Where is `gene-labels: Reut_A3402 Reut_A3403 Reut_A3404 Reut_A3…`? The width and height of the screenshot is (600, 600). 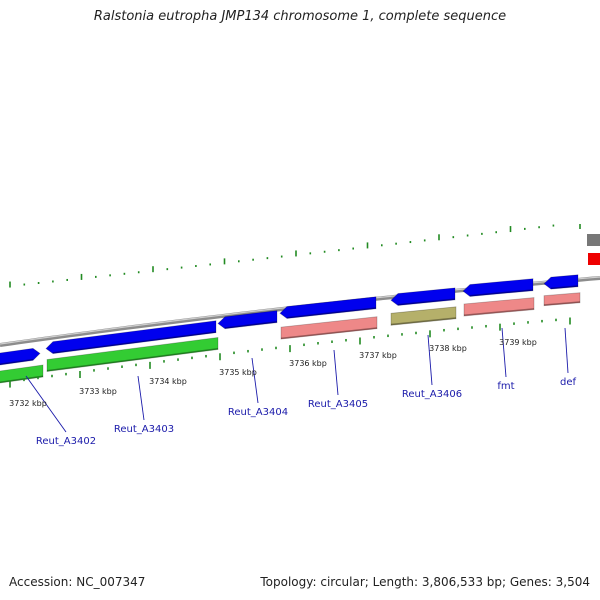 gene-labels: Reut_A3402 Reut_A3403 Reut_A3404 Reut_A3… is located at coordinates (306, 412).